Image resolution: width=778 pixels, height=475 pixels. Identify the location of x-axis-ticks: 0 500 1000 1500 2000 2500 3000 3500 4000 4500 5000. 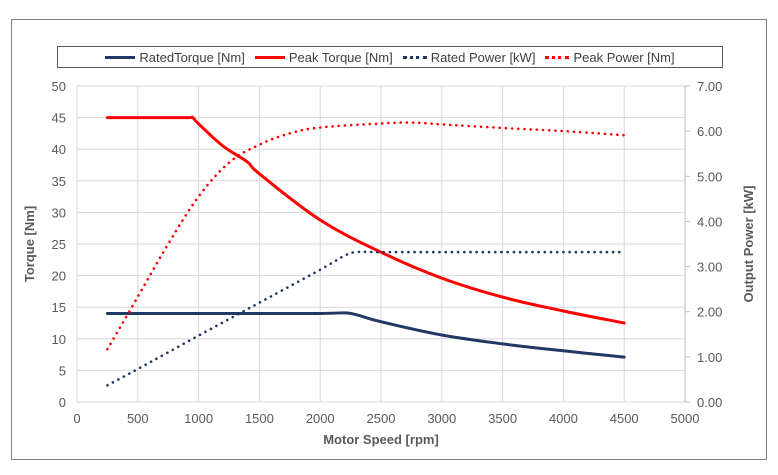
(386, 418).